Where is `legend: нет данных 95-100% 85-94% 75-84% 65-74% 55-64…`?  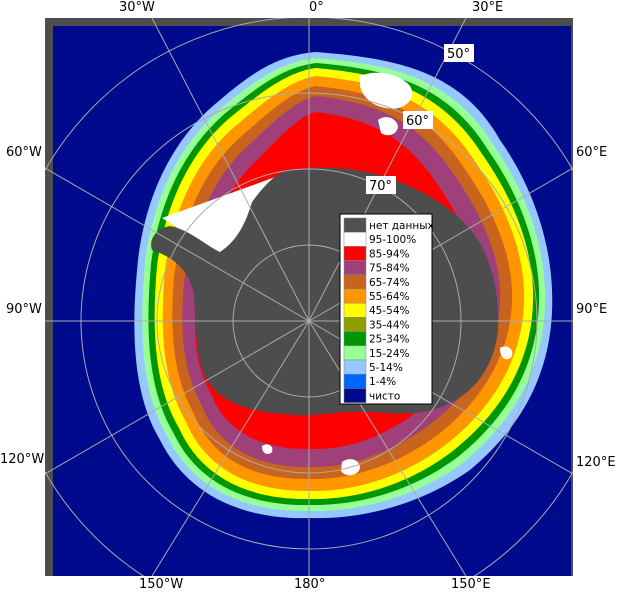
legend: нет данных 95-100% 85-94% 75-84% 65-74% 55-64… is located at coordinates (386, 309).